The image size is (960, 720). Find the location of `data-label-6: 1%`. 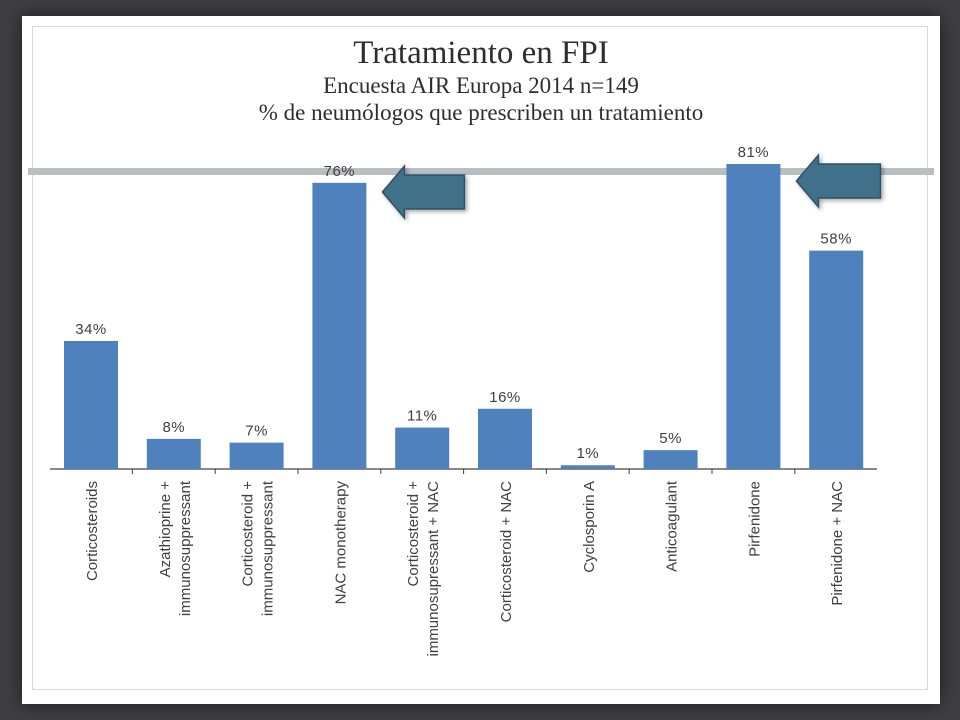

data-label-6: 1% is located at coordinates (587, 453).